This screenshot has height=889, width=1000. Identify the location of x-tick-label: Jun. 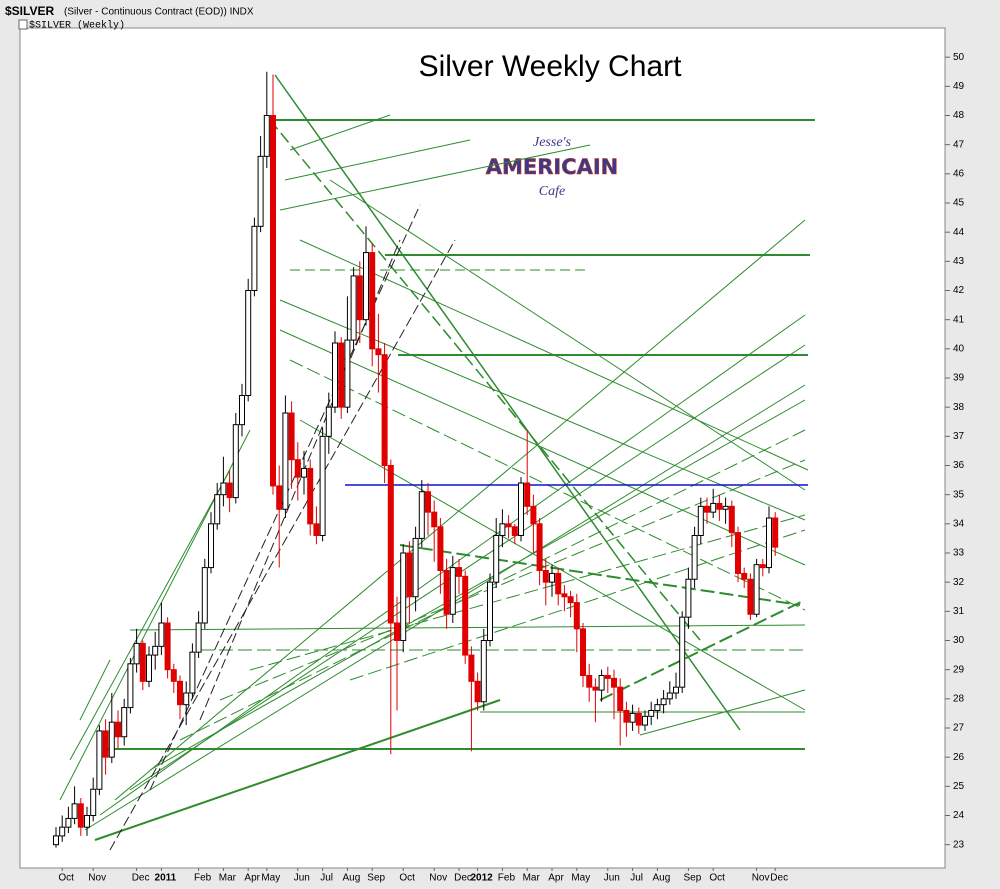
(302, 878).